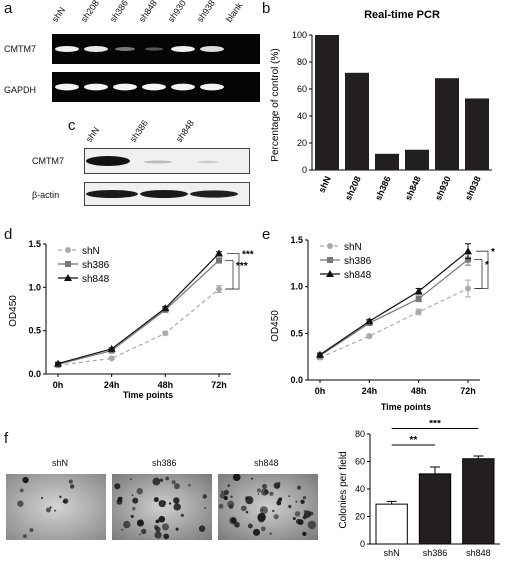 This screenshot has height=568, width=510. I want to click on y-tick-label: 100, so click(299, 35).